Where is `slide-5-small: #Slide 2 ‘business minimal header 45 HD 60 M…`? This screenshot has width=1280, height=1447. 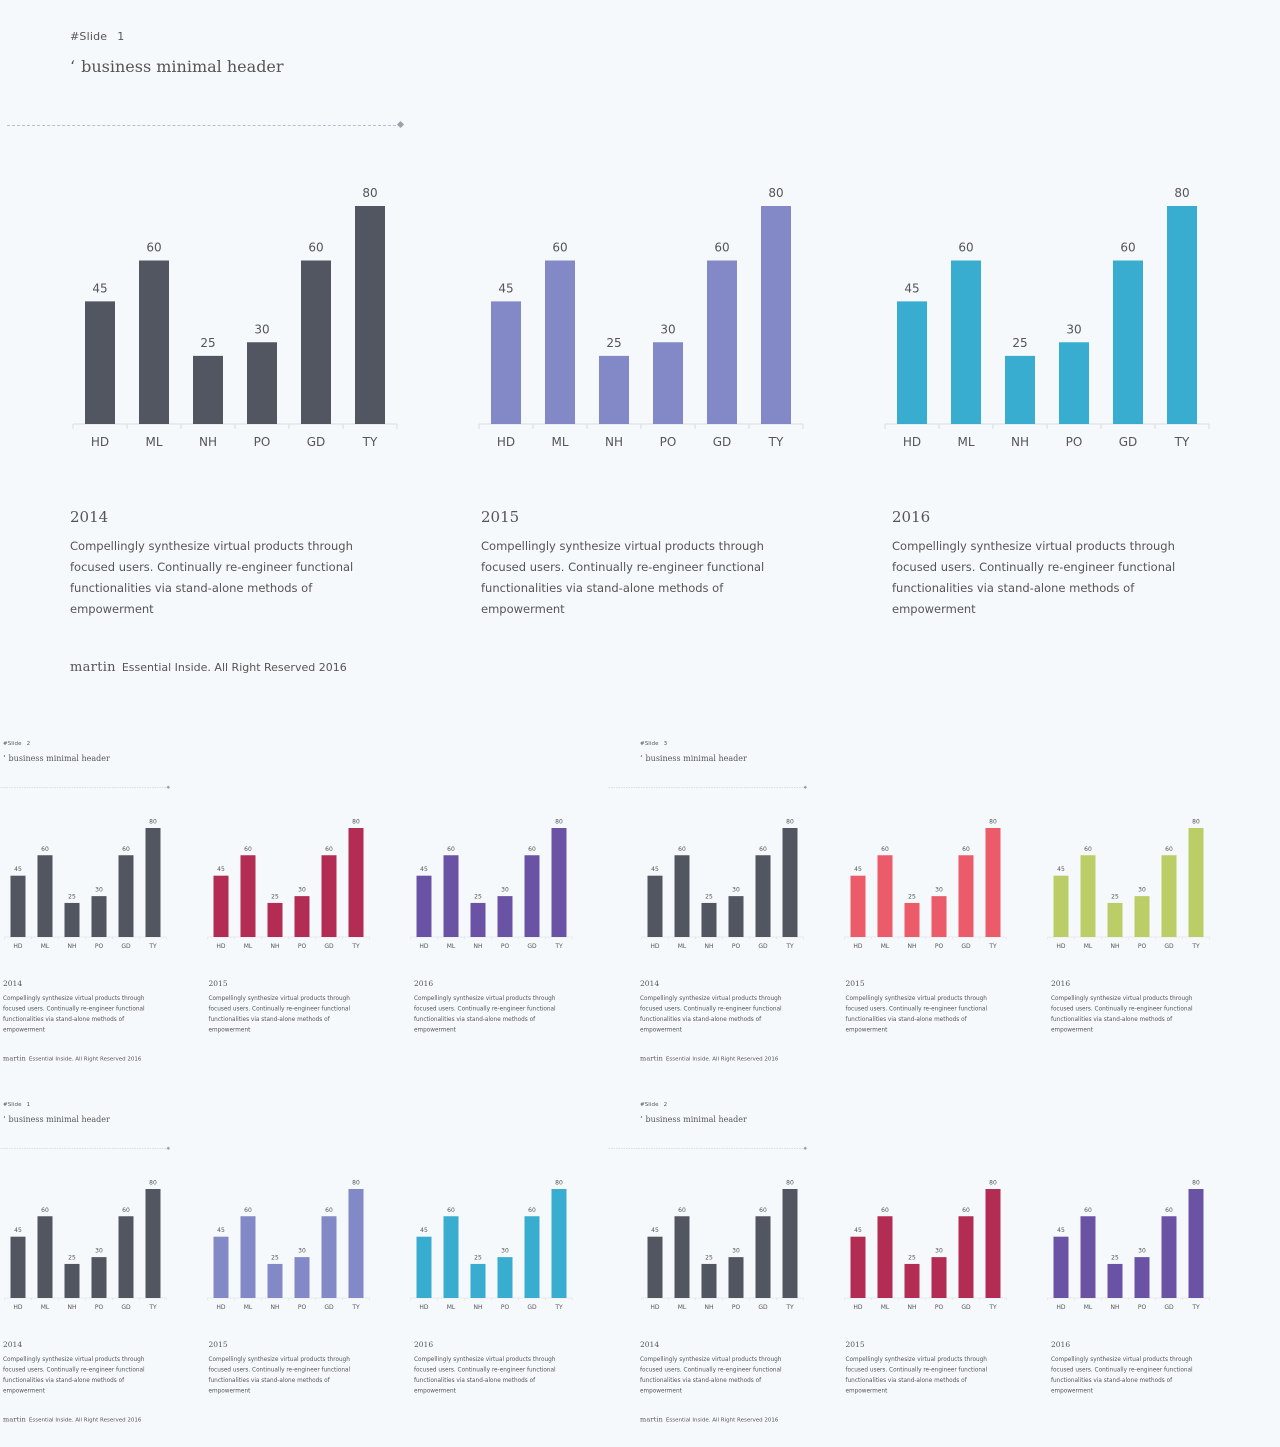
slide-5-small: #Slide 2 ‘business minimal header 45 HD 60 M… is located at coordinates (925, 1266).